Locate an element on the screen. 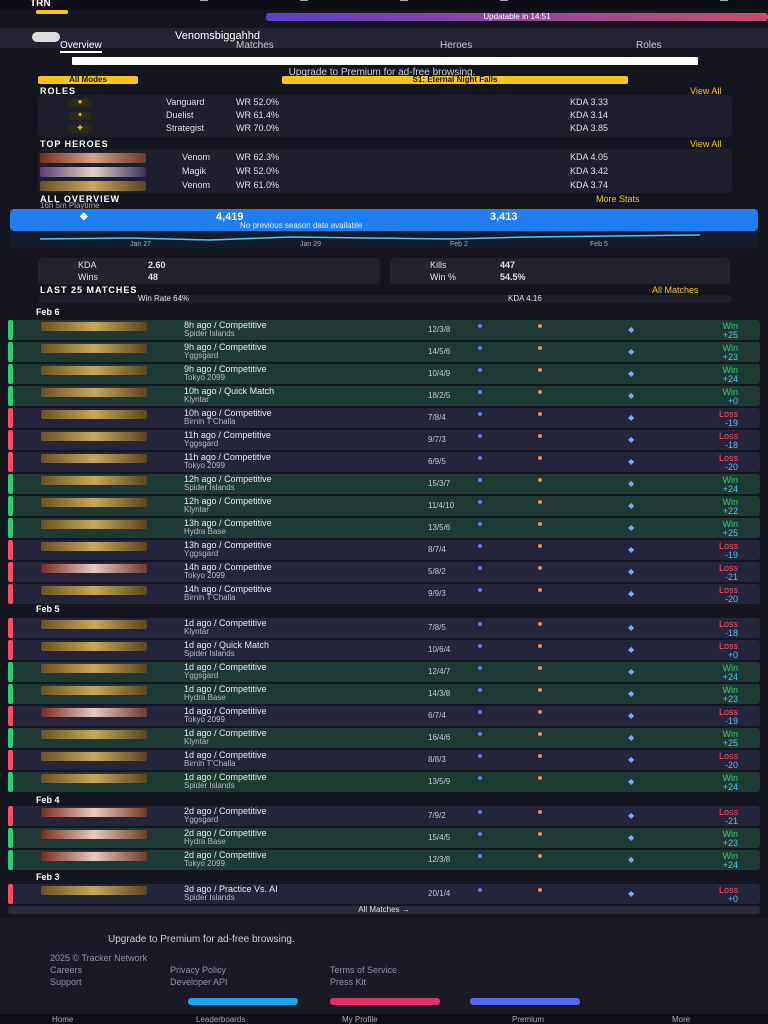  stat-label: Kills is located at coordinates (438, 265).